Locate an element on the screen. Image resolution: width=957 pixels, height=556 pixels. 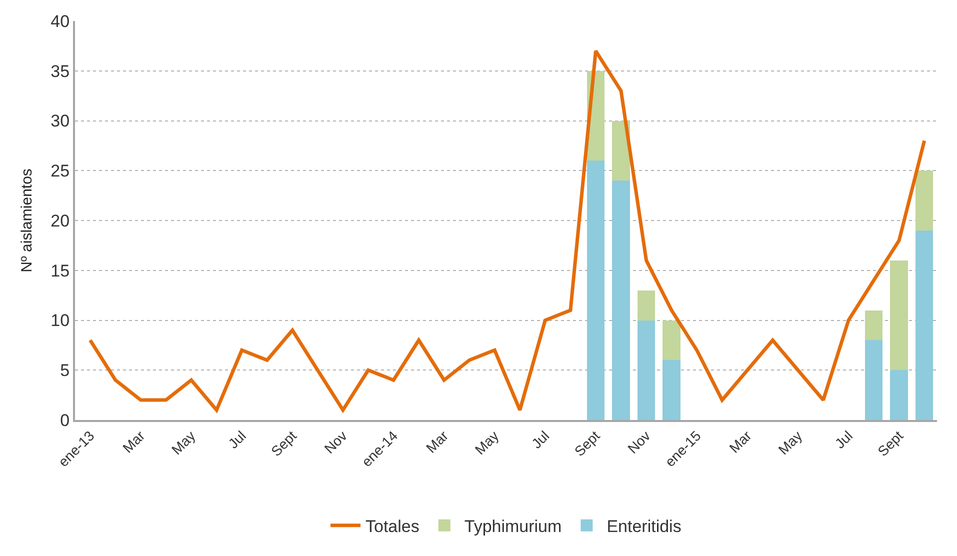
legend-label: Totales is located at coordinates (393, 526).